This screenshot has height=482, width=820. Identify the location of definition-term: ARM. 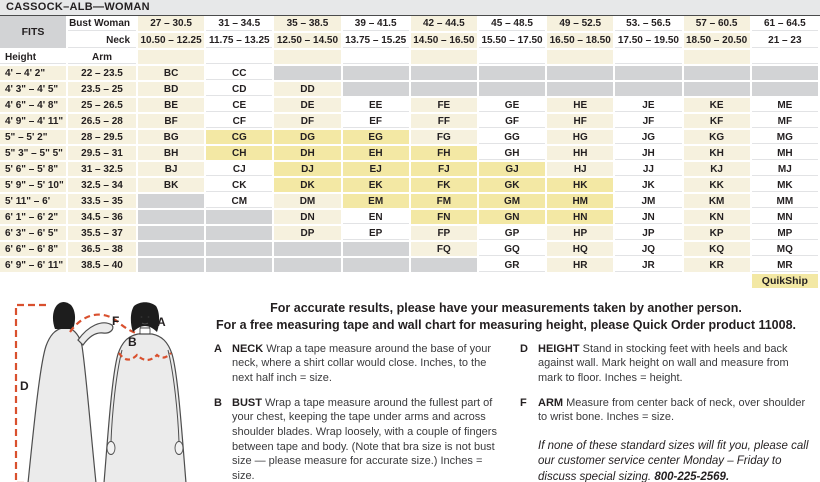
(551, 402).